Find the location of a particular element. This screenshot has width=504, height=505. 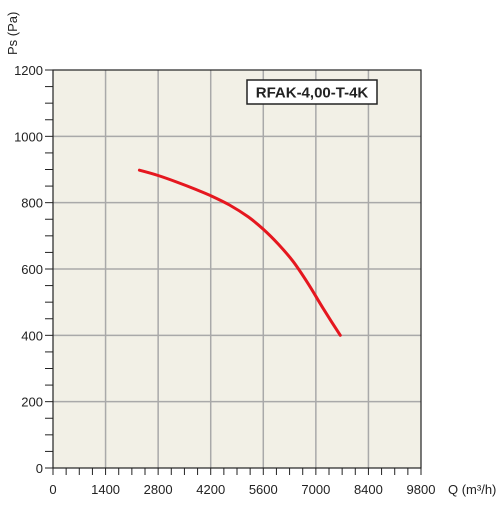

x-axis-label: Q (m³/h) is located at coordinates (472, 489).